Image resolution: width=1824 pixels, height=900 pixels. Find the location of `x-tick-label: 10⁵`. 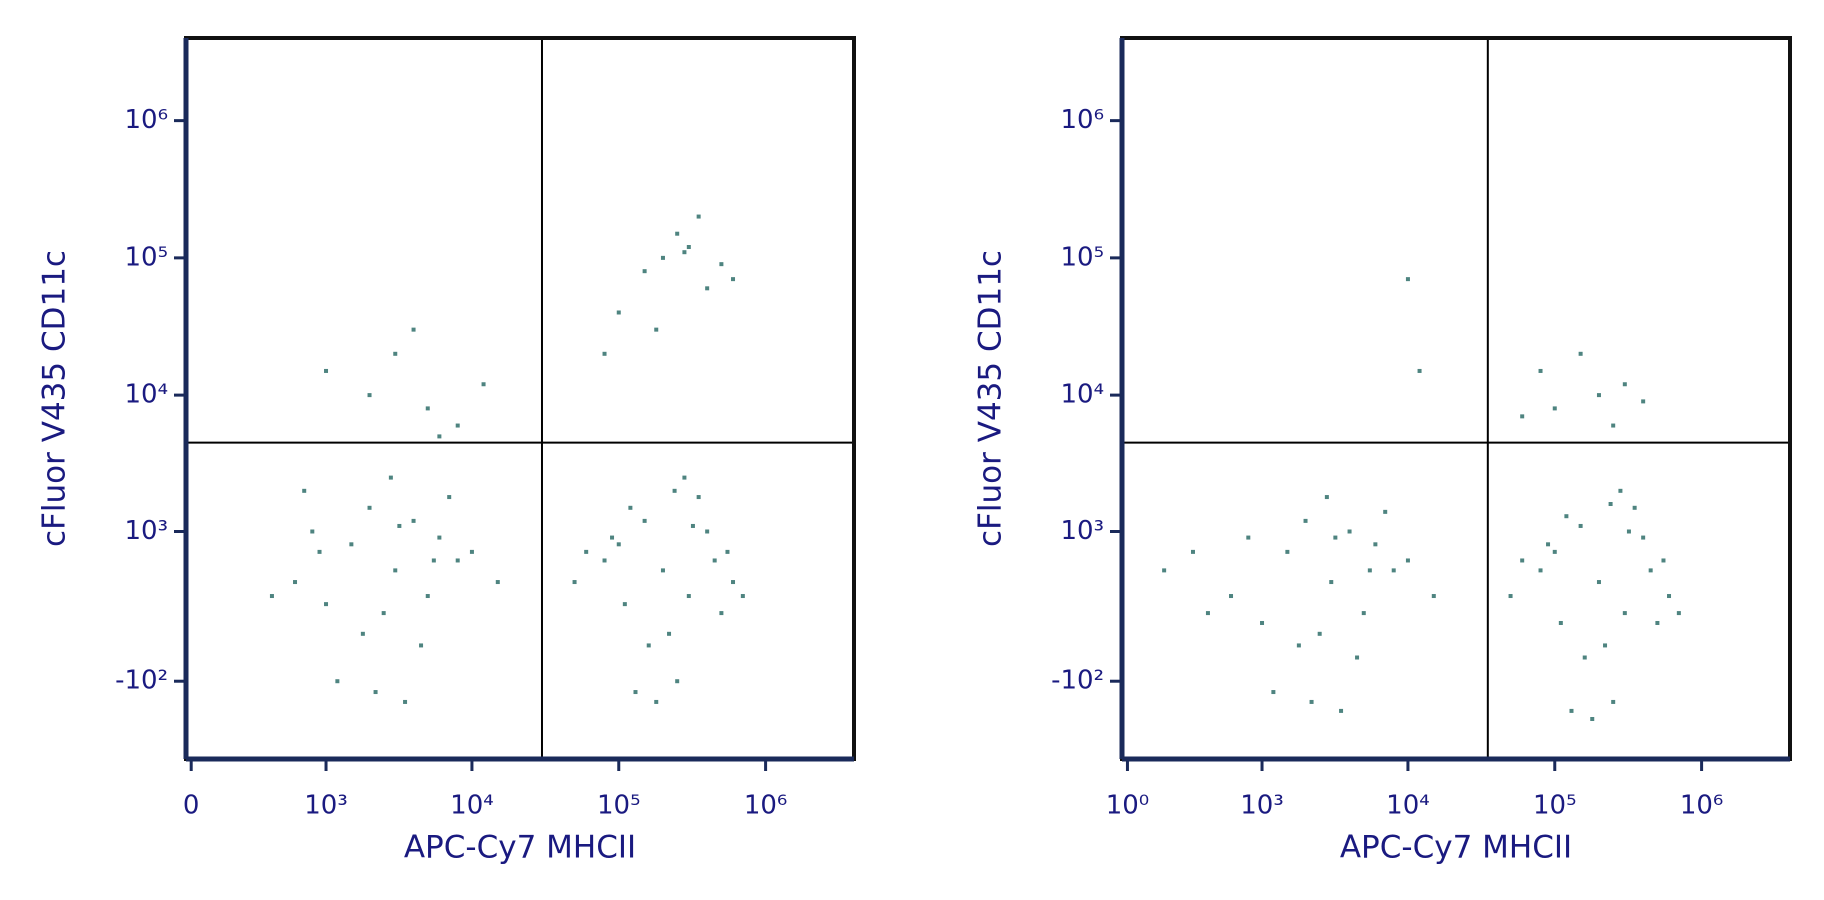

x-tick-label: 10⁵ is located at coordinates (619, 806).